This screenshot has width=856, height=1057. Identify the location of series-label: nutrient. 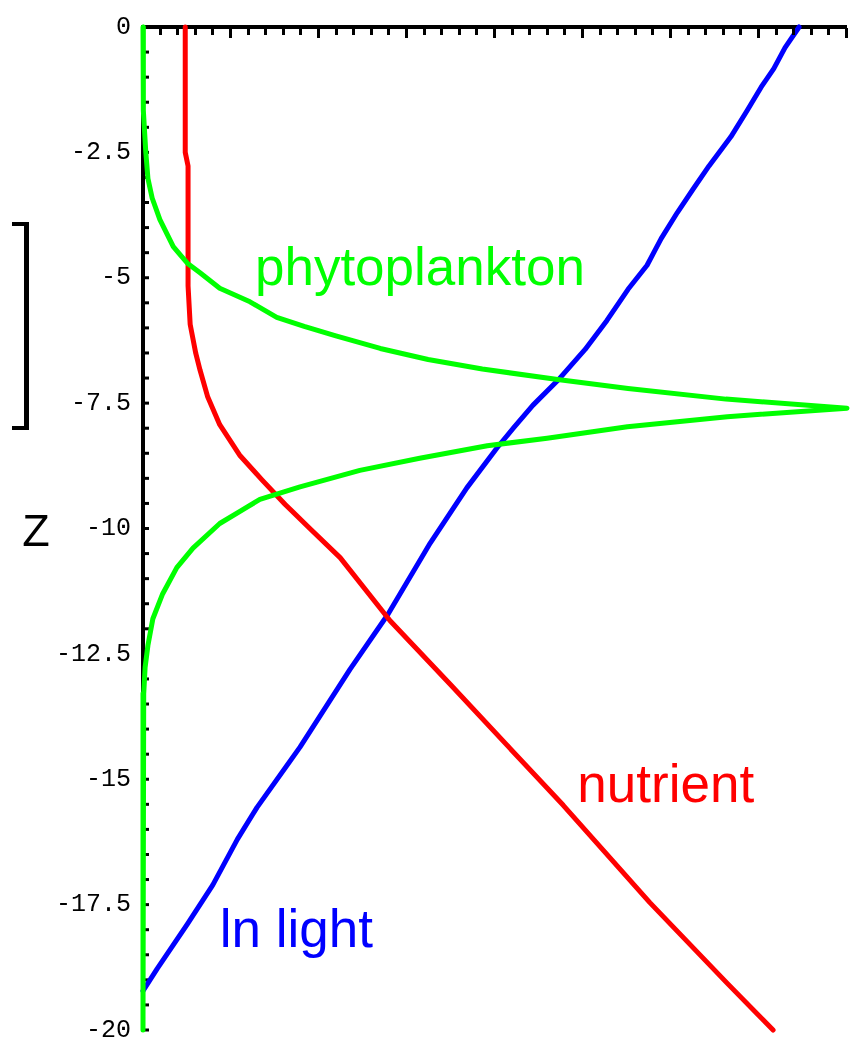
(666, 784).